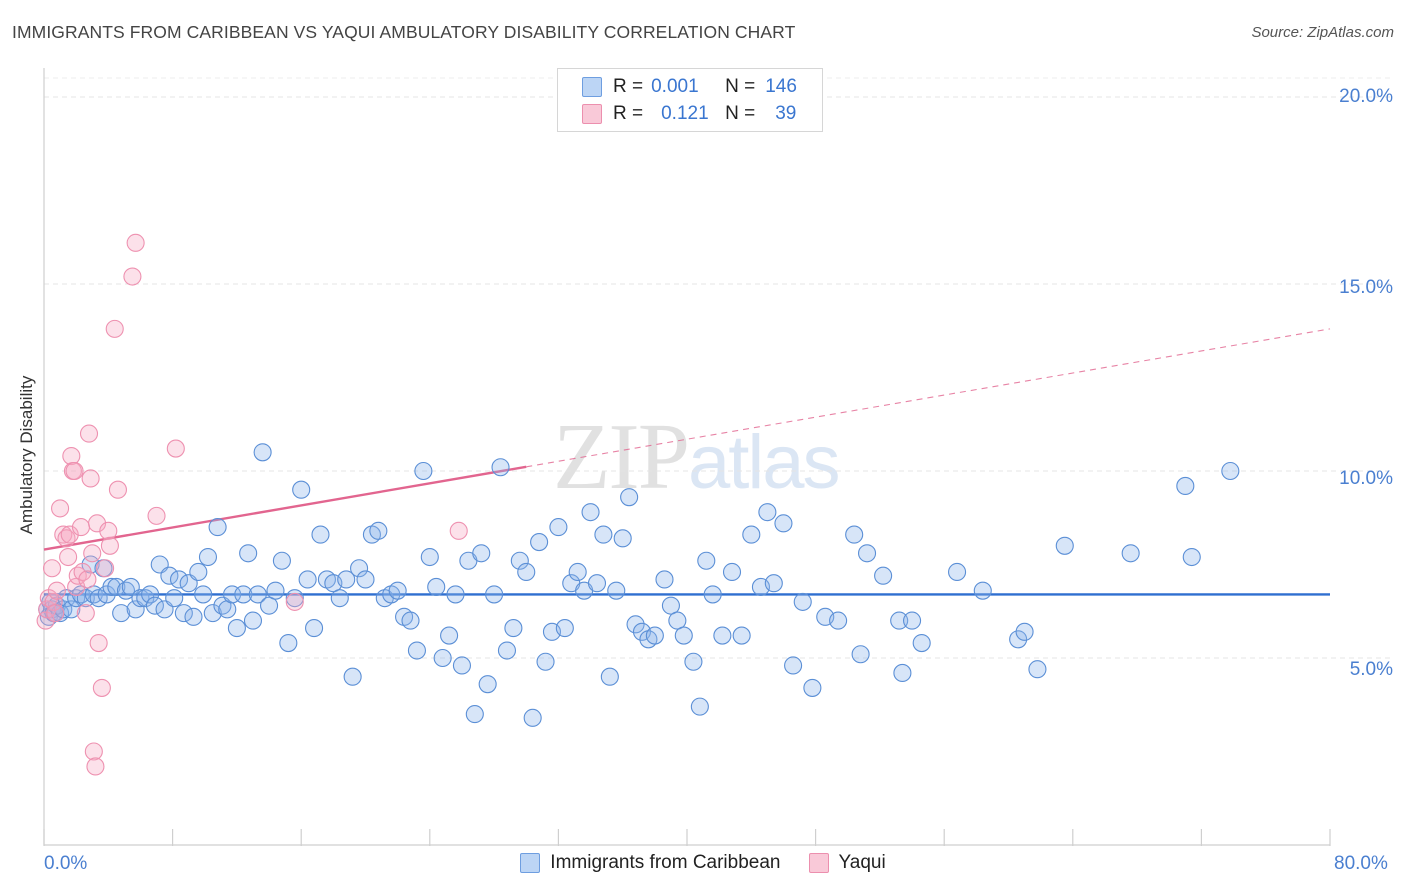 This screenshot has height=892, width=1406. Describe the element at coordinates (740, 113) in the screenshot. I see `n-label: N =` at that location.